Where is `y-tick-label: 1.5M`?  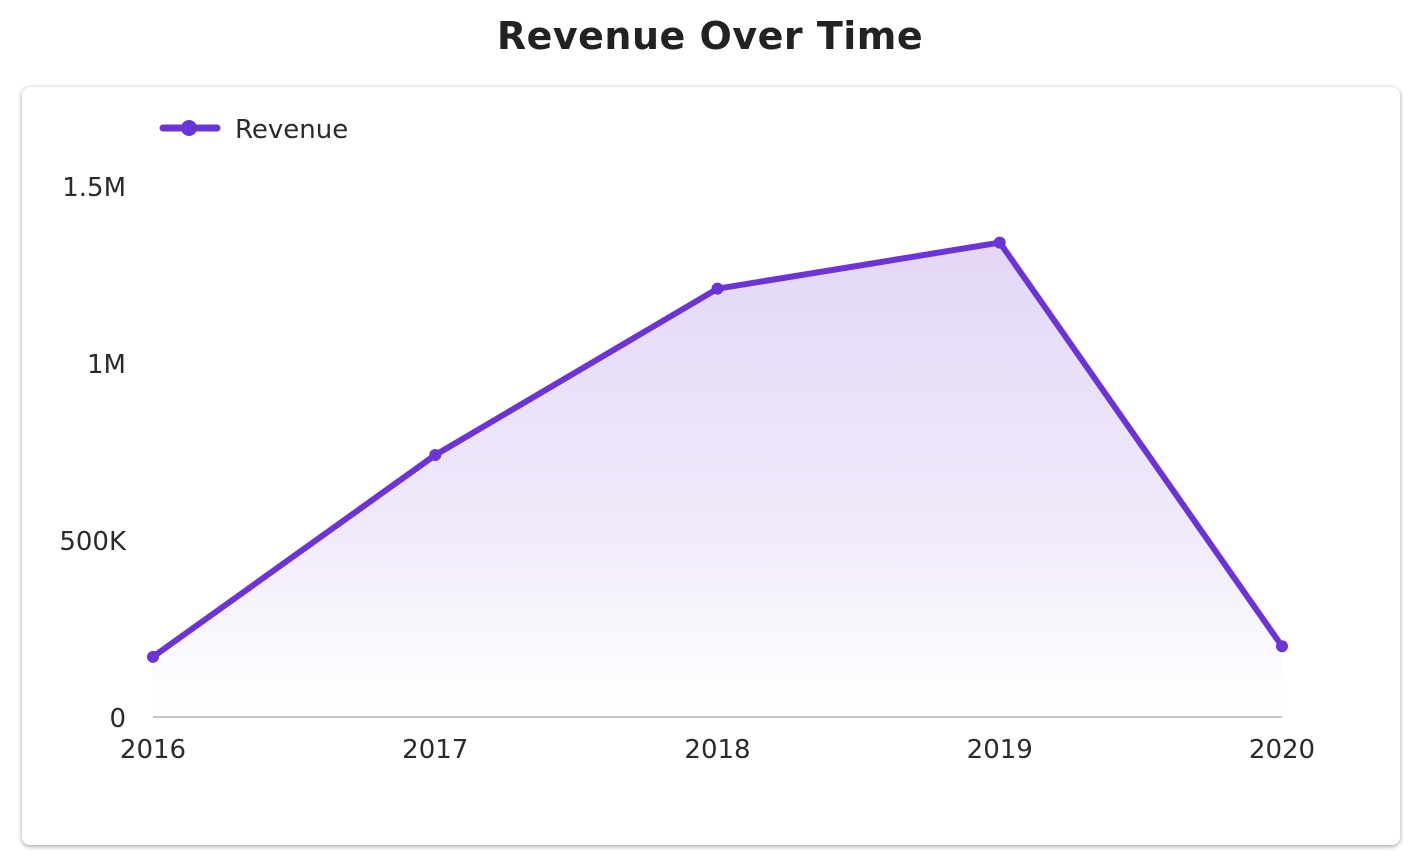
y-tick-label: 1.5M is located at coordinates (94, 188).